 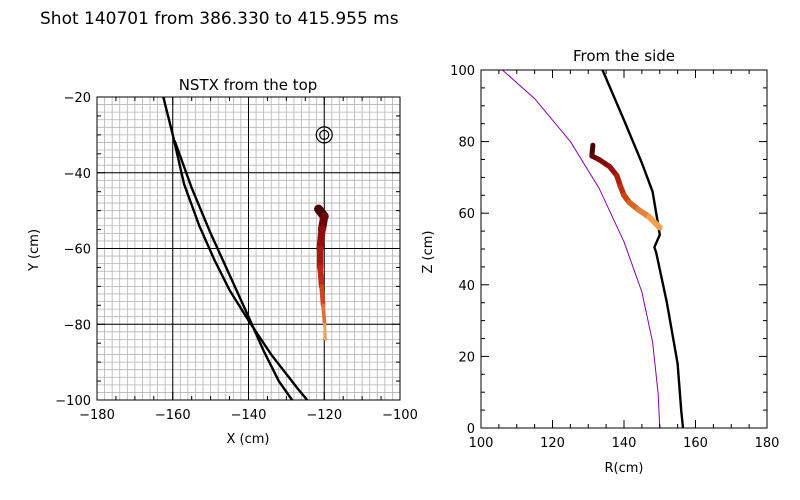 I want to click on x-tick-label: 140, so click(x=624, y=443).